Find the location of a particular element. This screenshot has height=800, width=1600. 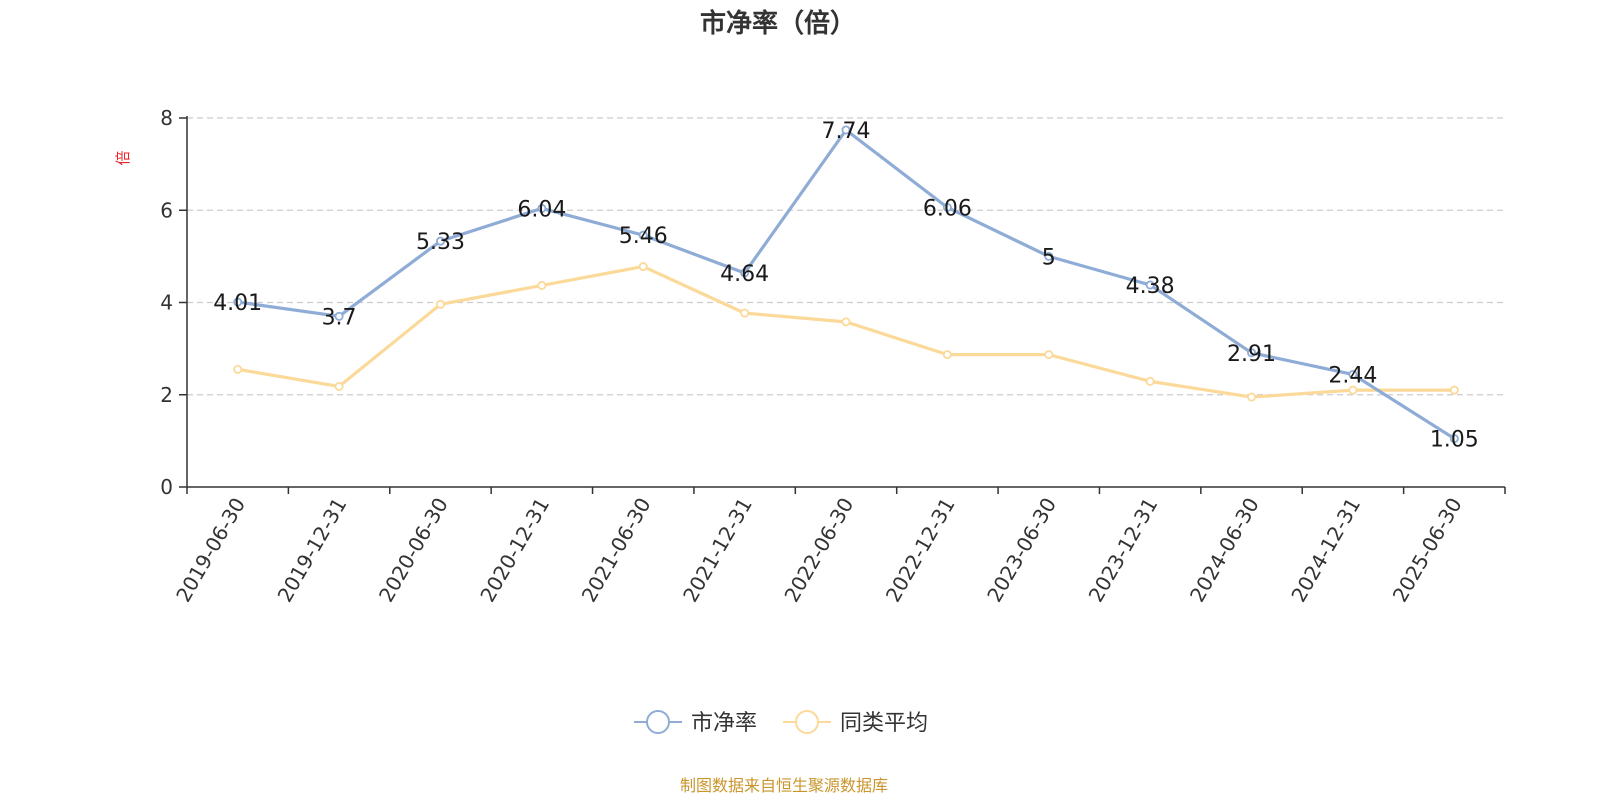

x-tick-label: 2019-12-31 is located at coordinates (312, 550).